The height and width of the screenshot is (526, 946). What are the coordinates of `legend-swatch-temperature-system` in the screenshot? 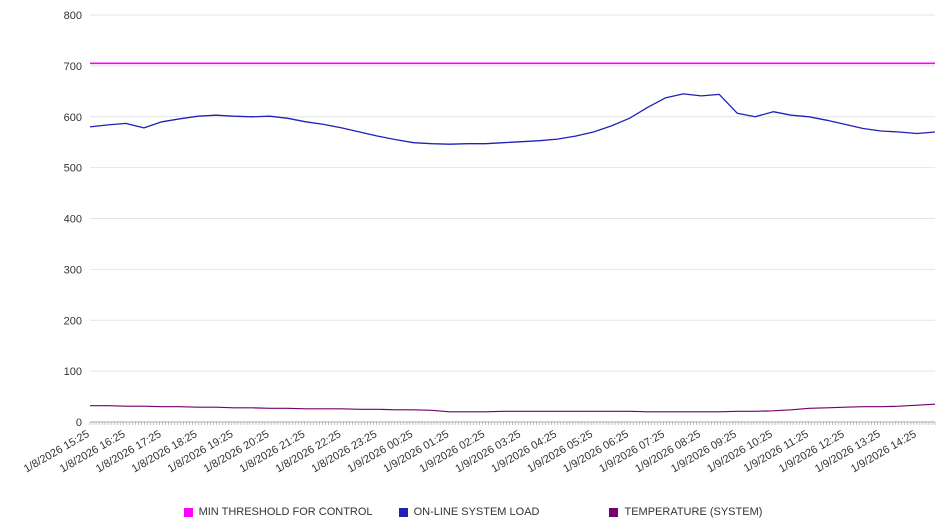 It's located at (614, 512).